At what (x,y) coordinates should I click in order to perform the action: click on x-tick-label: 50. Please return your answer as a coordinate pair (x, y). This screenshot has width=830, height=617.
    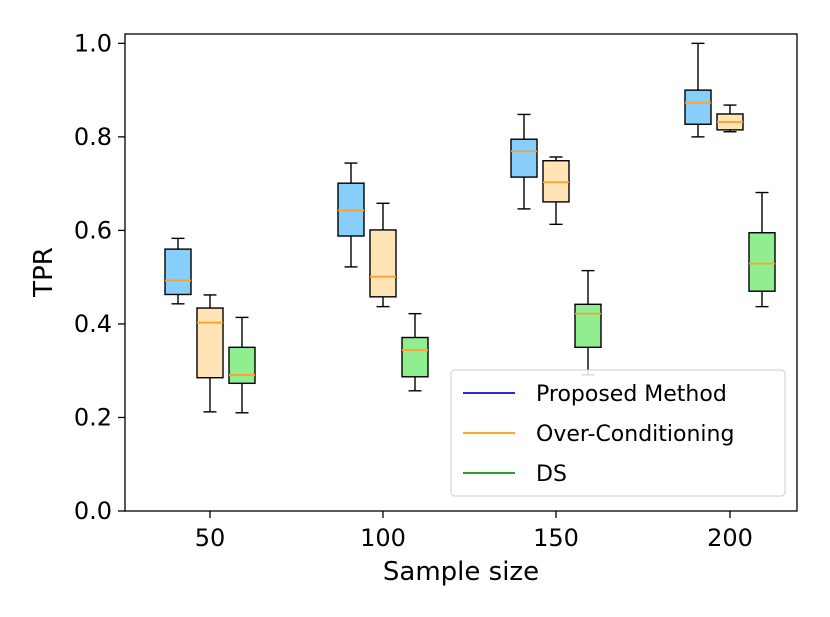
    Looking at the image, I should click on (210, 538).